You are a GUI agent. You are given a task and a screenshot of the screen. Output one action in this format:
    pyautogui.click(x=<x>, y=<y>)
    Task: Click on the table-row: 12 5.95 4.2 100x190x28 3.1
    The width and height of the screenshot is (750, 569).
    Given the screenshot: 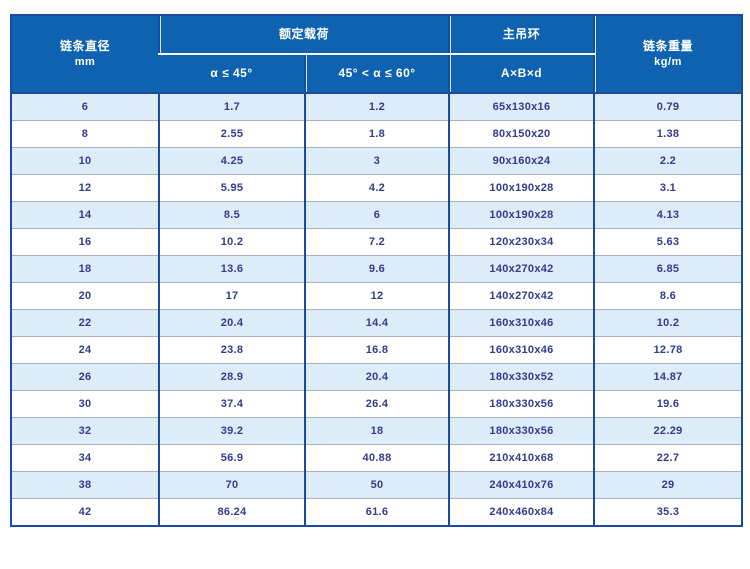 What is the action you would take?
    pyautogui.click(x=377, y=188)
    